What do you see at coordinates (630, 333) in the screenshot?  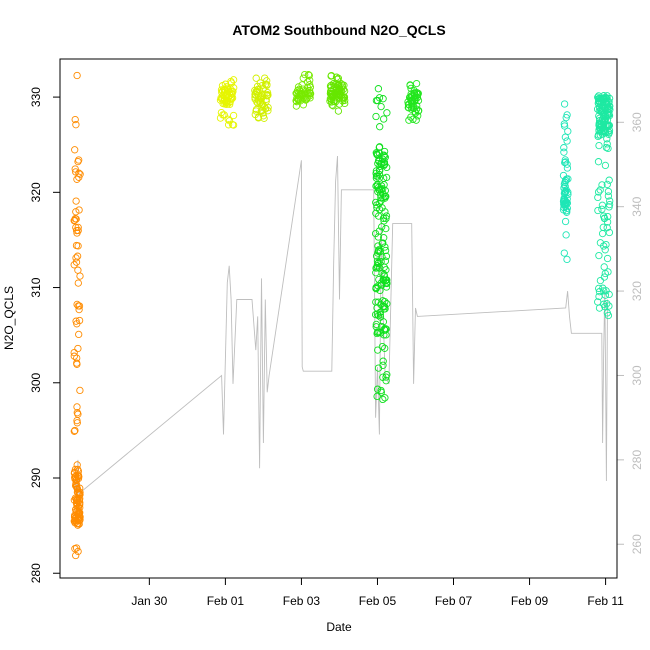 I see `secondary-axis: 260 280 300 320 340 360` at bounding box center [630, 333].